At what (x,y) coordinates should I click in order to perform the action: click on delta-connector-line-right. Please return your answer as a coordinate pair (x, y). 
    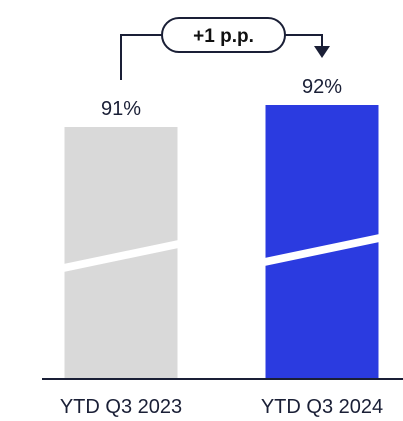
    Looking at the image, I should click on (304, 40).